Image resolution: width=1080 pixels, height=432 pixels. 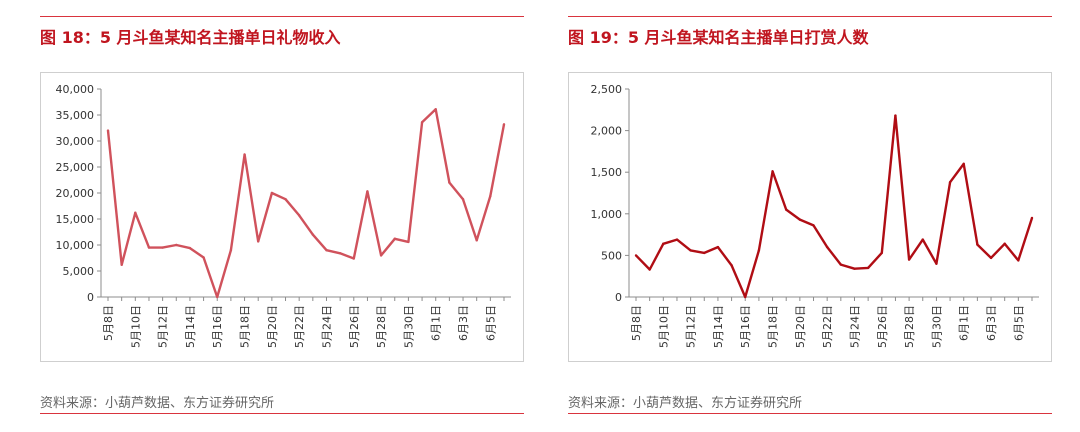 What do you see at coordinates (936, 326) in the screenshot?
I see `x-tick-label: 5月30日` at bounding box center [936, 326].